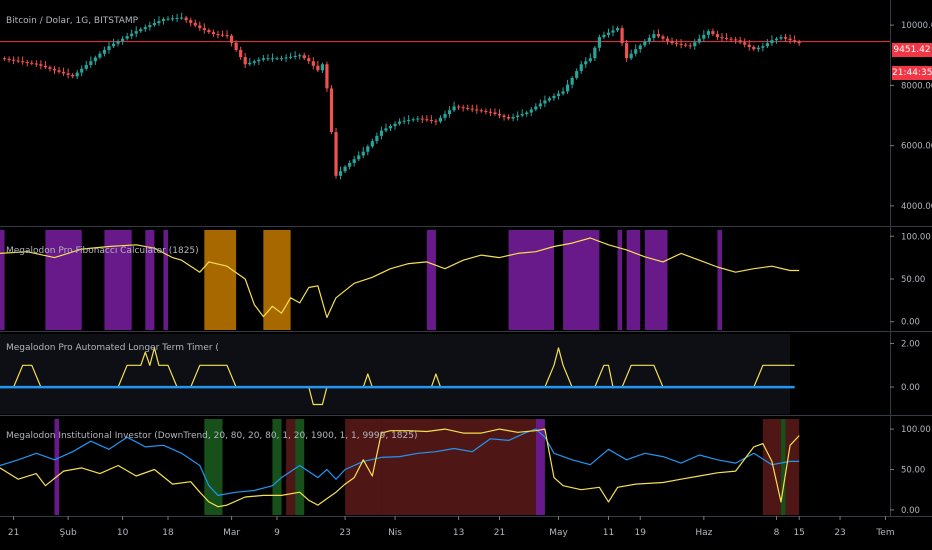 Image resolution: width=932 pixels, height=550 pixels. What do you see at coordinates (910, 345) in the screenshot?
I see `timer-ytick-label-1: 2.00` at bounding box center [910, 345].